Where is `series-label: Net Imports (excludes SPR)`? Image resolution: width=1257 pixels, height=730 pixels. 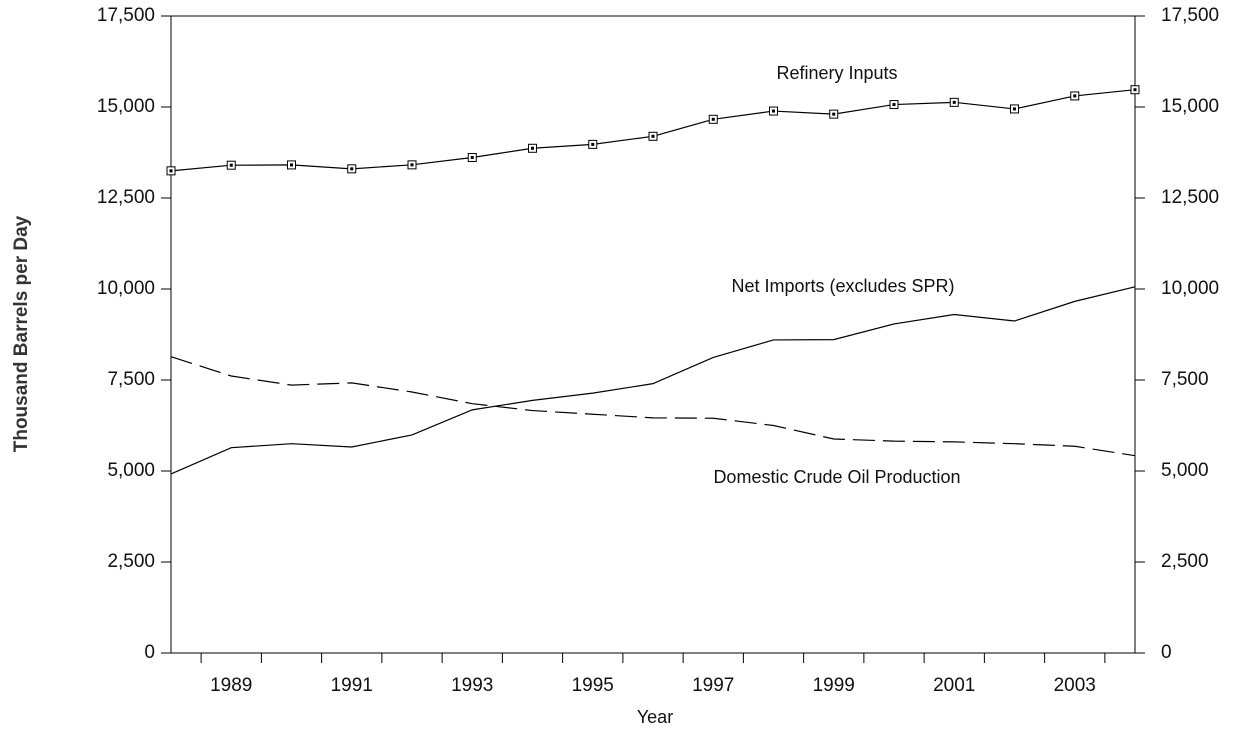
series-label: Net Imports (excludes SPR) is located at coordinates (842, 286).